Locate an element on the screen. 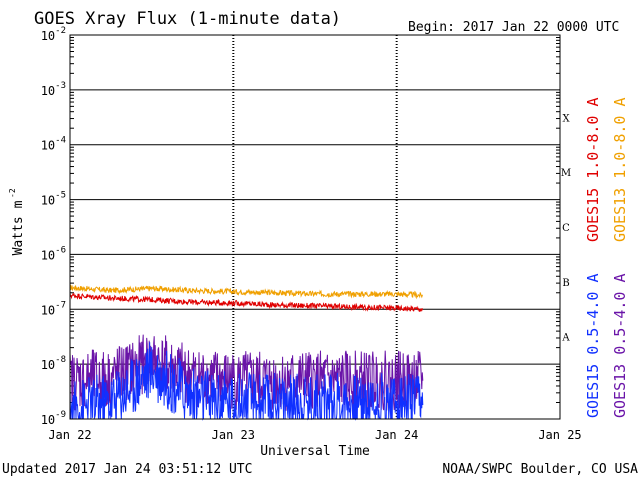 Image resolution: width=640 pixels, height=480 pixels. y-axis-label-sup: -2 is located at coordinates (12, 193).